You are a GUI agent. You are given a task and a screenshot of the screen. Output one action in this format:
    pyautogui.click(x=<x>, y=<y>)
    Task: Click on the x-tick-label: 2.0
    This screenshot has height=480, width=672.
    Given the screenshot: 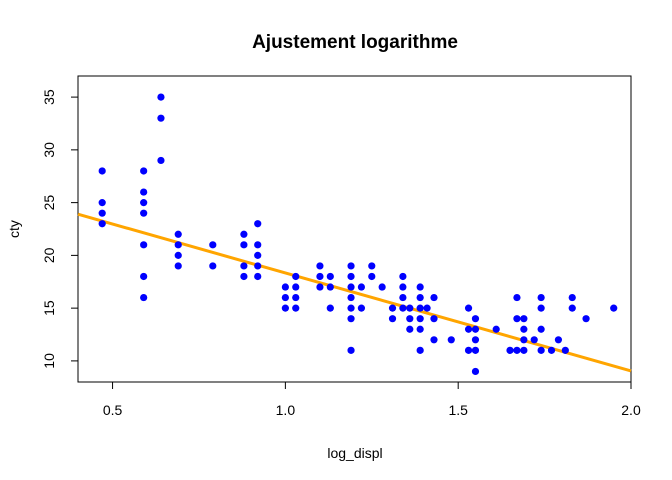 What is the action you would take?
    pyautogui.click(x=631, y=410)
    